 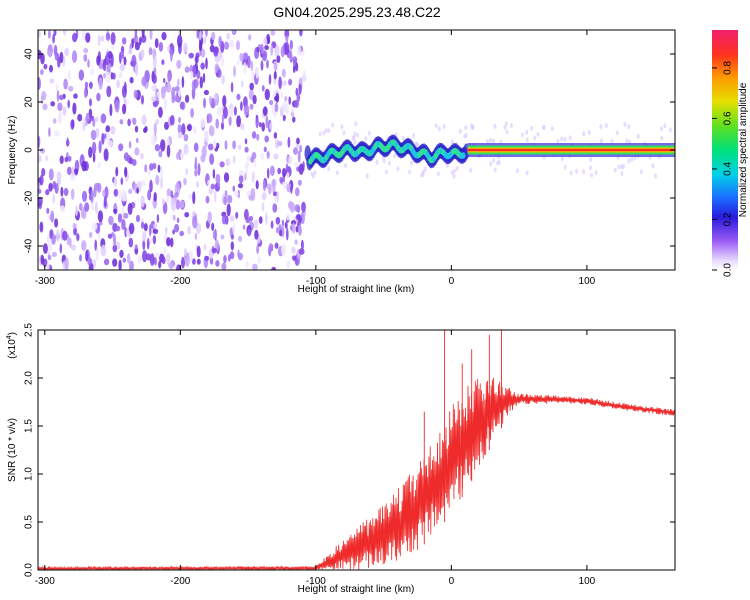 What do you see at coordinates (463, 155) in the screenshot?
I see `band-core` at bounding box center [463, 155].